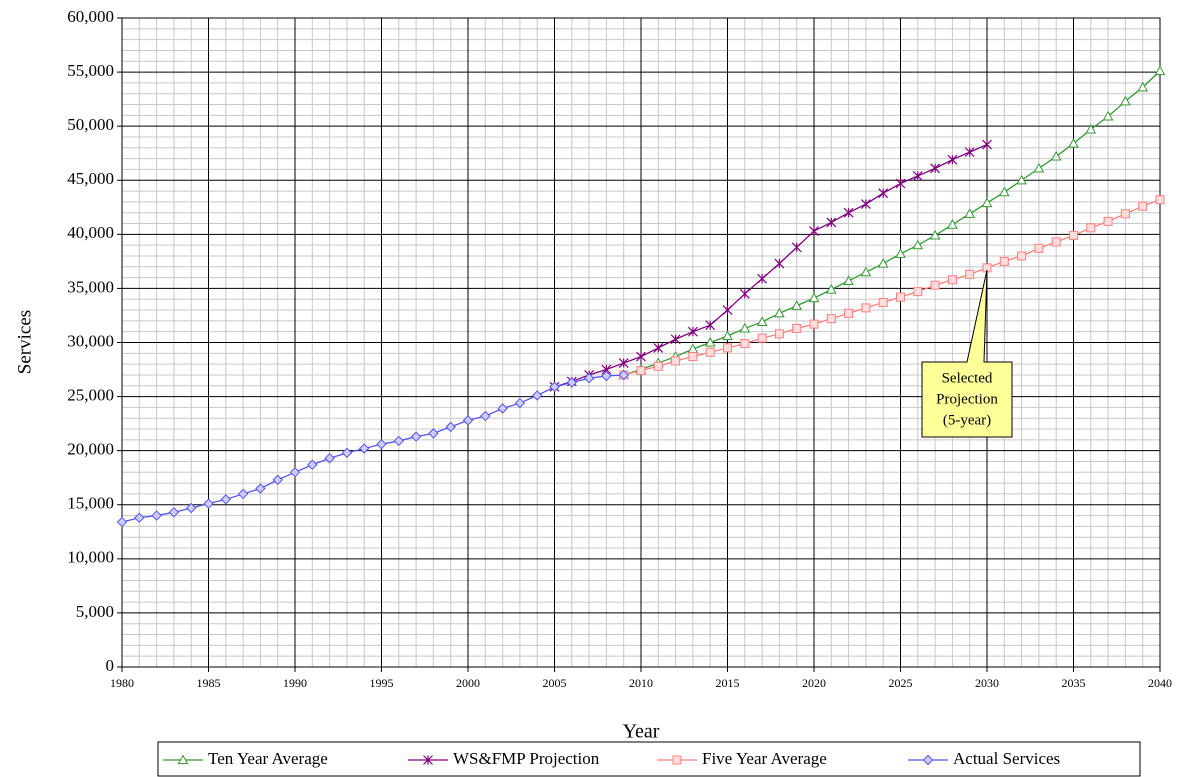 This screenshot has height=777, width=1178. Describe the element at coordinates (901, 683) in the screenshot. I see `x-tick-label: 2025` at that location.